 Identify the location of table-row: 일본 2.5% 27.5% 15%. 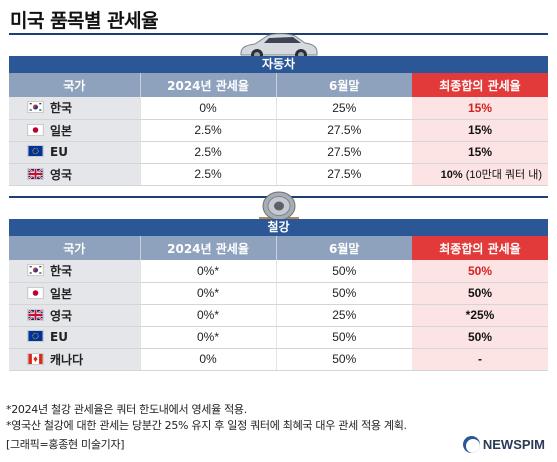
(278, 130).